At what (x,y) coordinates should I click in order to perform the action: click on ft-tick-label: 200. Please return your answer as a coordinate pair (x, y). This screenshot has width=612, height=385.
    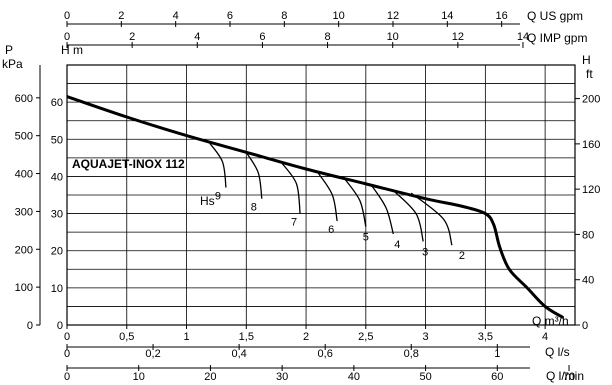
    Looking at the image, I should click on (591, 100).